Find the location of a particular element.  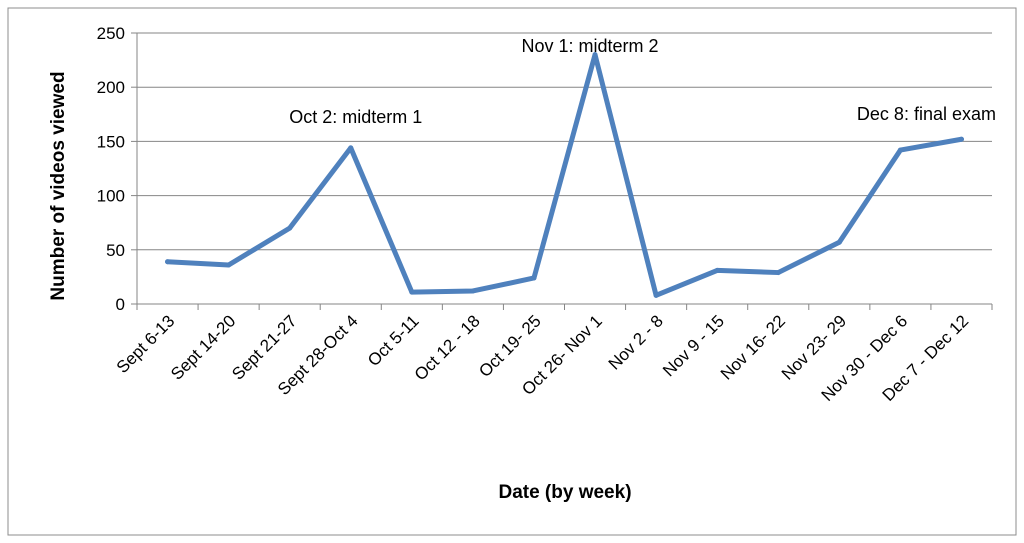

annotation-label: Oct 2: midterm 1 is located at coordinates (355, 117).